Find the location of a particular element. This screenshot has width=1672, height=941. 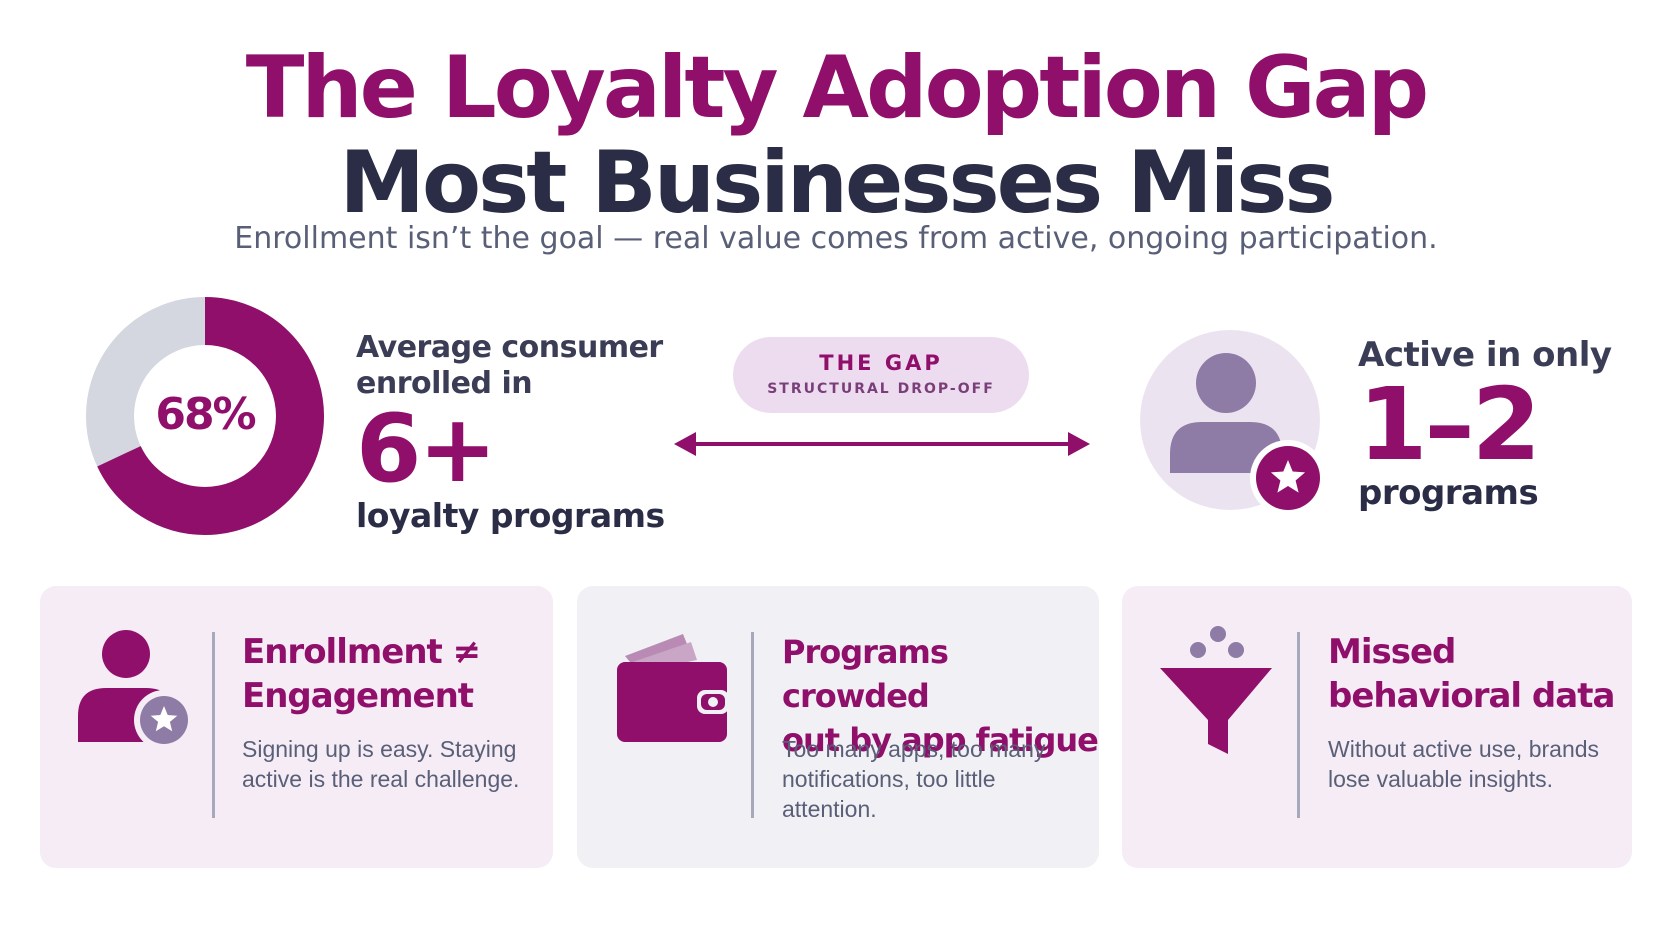

donut-fill-segment is located at coordinates (205, 416).